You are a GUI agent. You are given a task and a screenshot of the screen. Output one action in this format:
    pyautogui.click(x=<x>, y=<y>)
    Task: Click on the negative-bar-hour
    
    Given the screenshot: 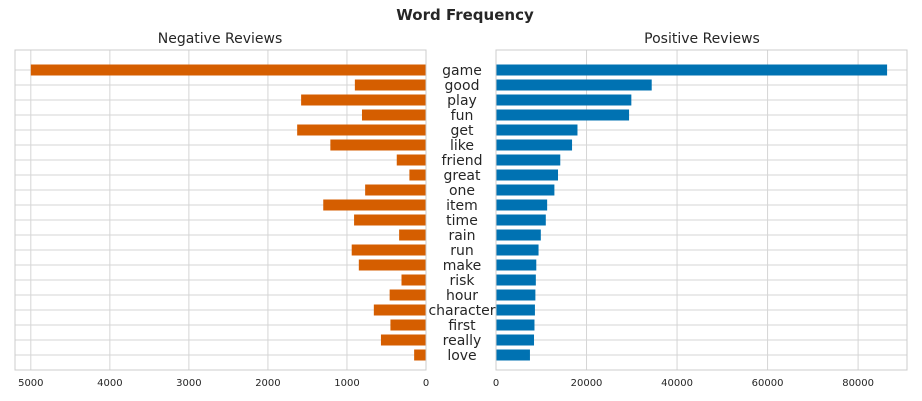 What is the action you would take?
    pyautogui.click(x=407, y=295)
    